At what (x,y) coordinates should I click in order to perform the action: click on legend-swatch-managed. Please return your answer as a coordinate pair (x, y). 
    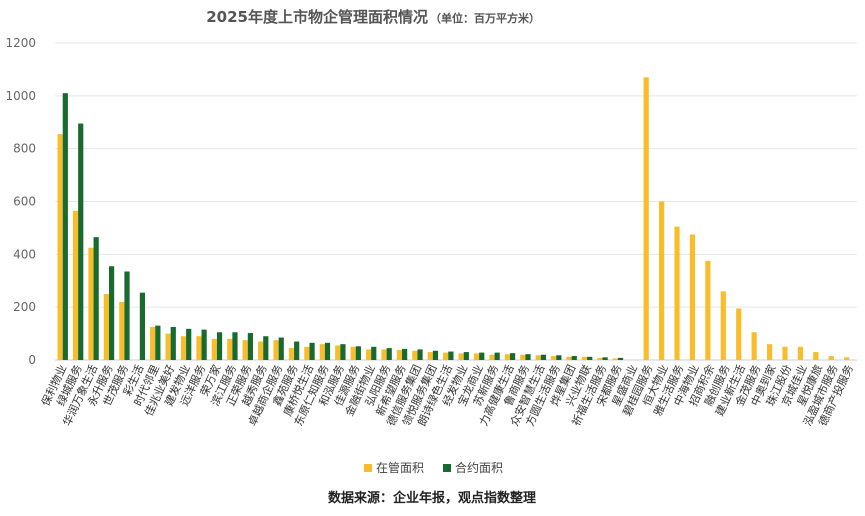
    Looking at the image, I should click on (368, 468).